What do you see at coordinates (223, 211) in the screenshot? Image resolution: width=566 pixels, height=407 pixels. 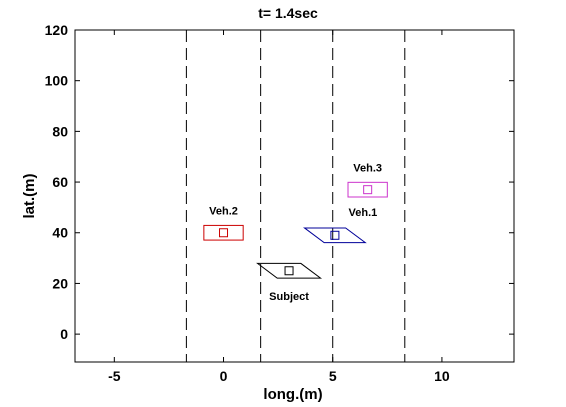 I see `vehicle-label: Veh.2` at bounding box center [223, 211].